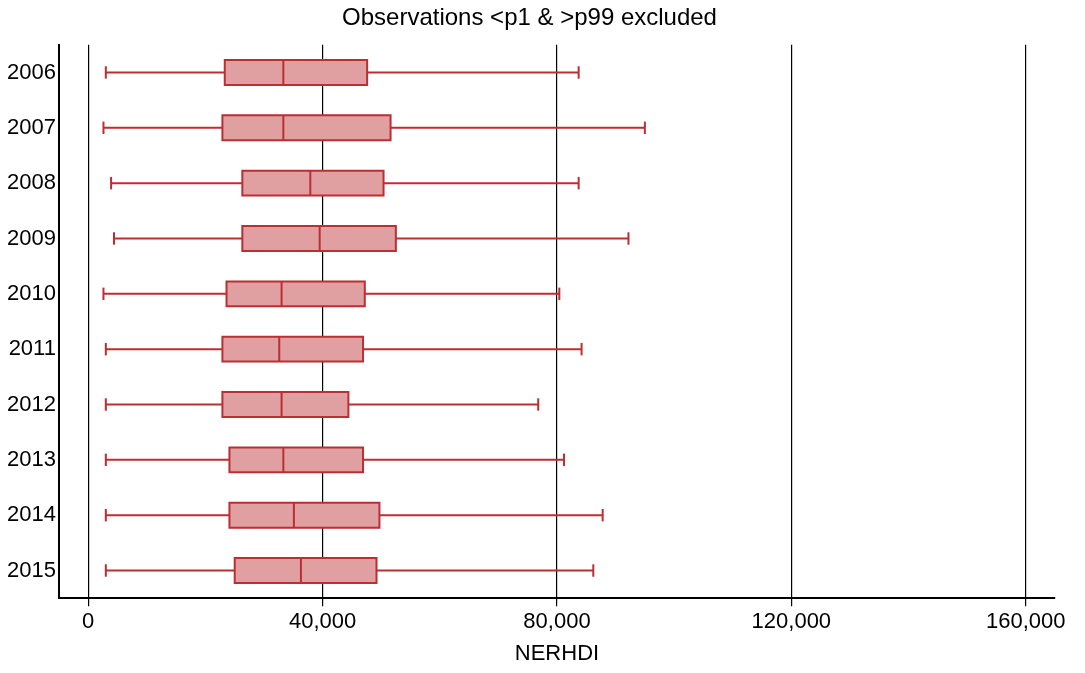 The image size is (1085, 673). I want to click on y-tick-label: 2011, so click(32, 348).